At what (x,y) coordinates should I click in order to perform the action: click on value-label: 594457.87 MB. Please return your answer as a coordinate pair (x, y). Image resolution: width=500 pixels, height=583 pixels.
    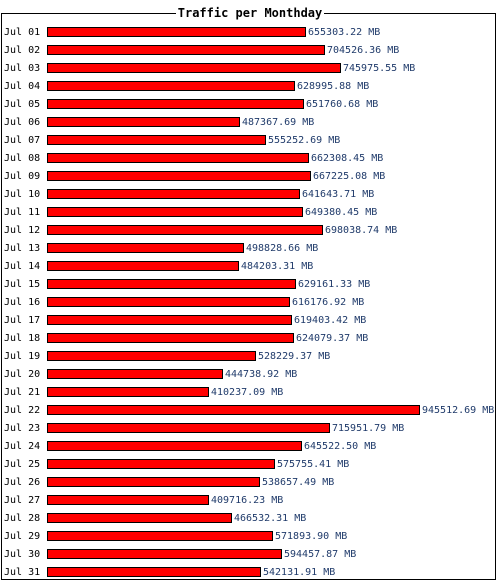
    Looking at the image, I should click on (320, 554).